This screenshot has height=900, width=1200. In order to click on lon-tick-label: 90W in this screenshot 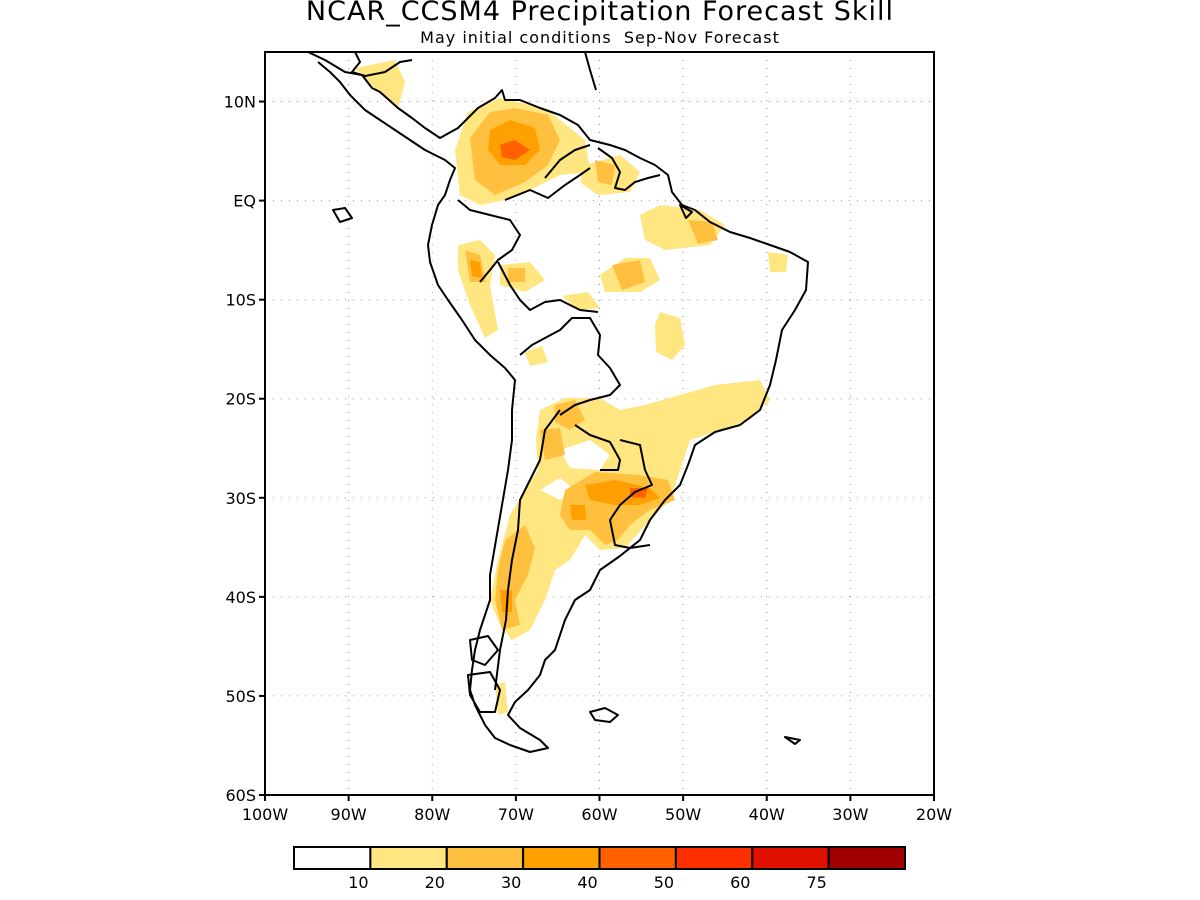, I will do `click(349, 814)`.